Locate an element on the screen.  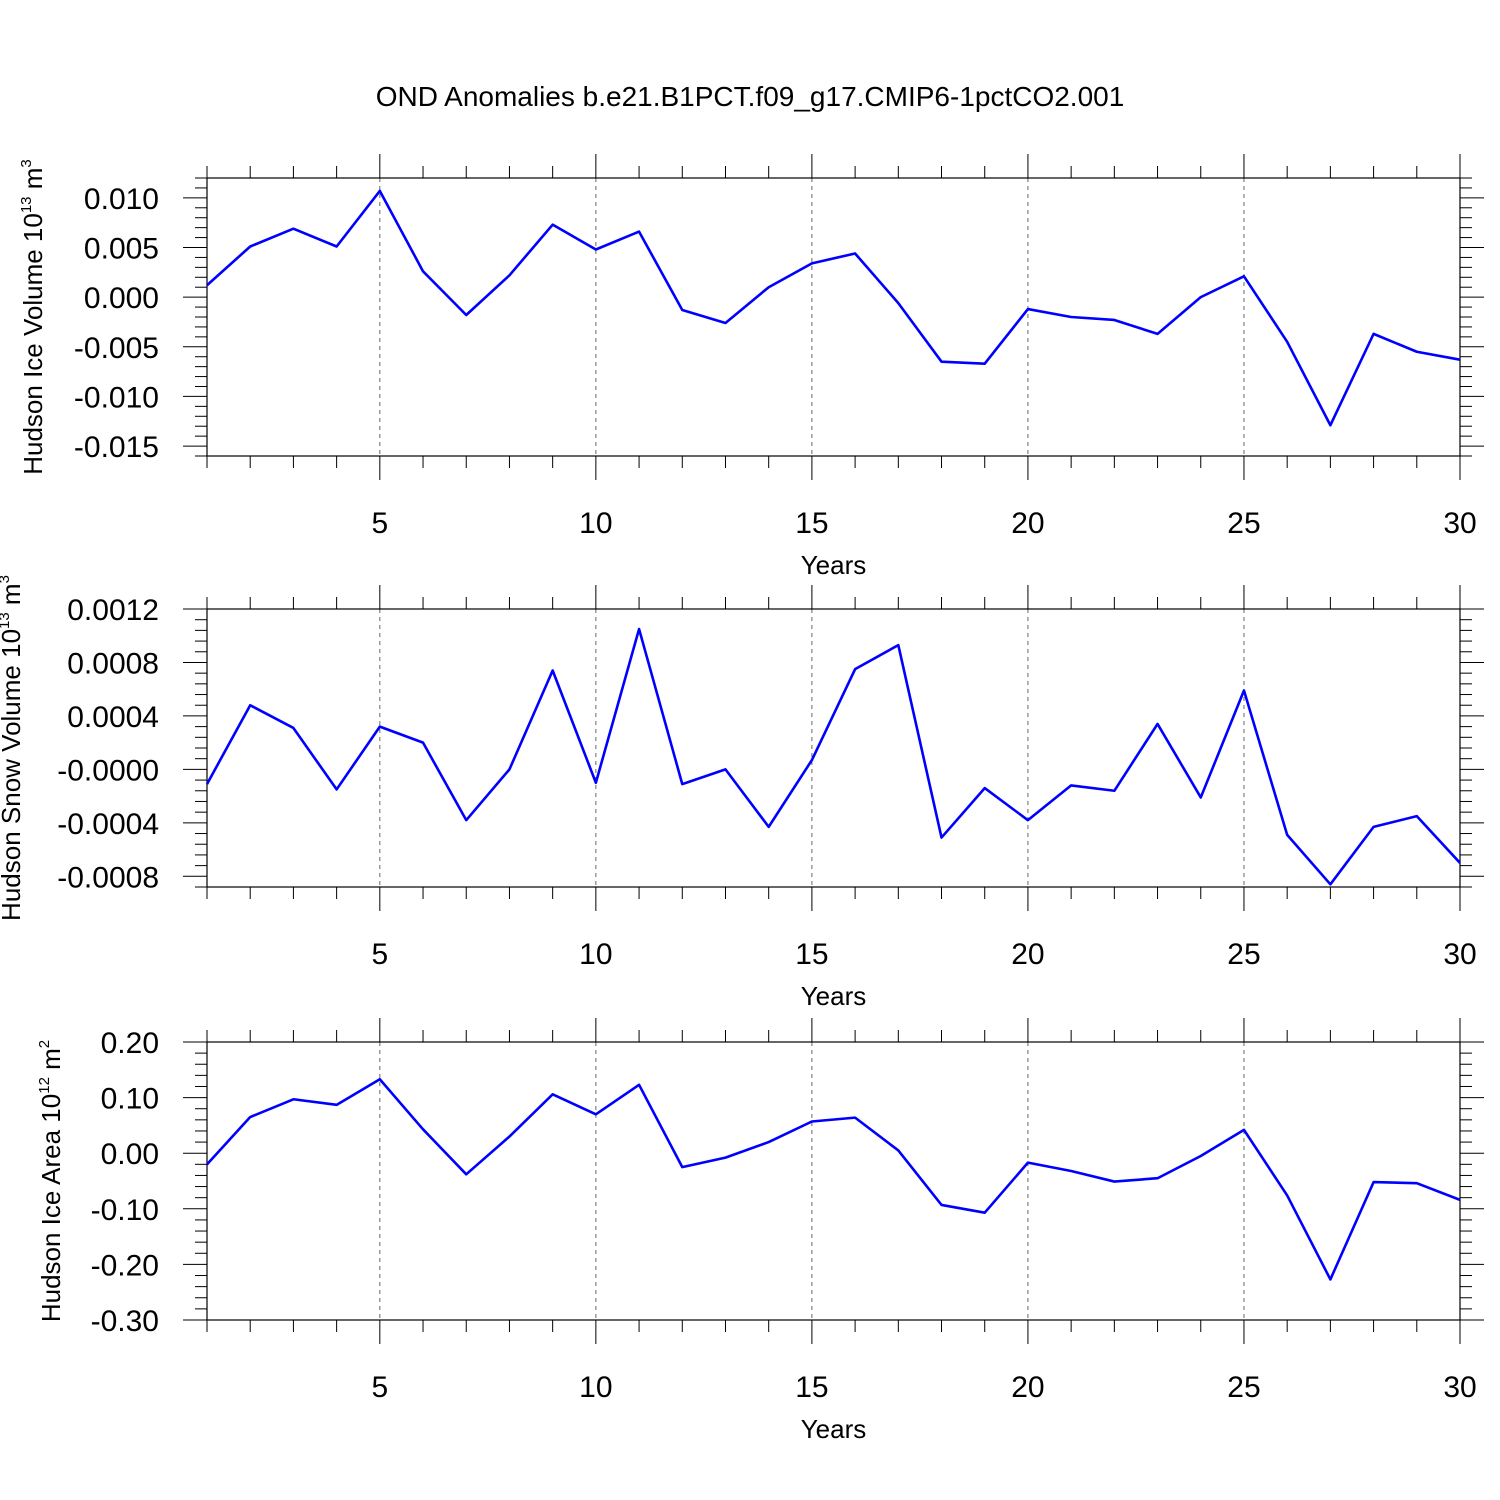
y-tick-label: -0.0008 is located at coordinates (108, 877).